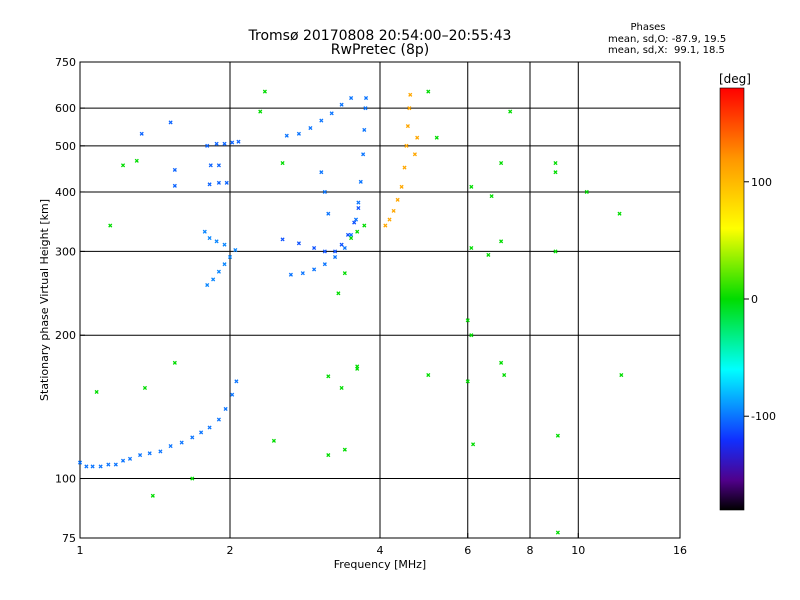 This screenshot has height=600, width=800. I want to click on y-tick-label: 500, so click(65, 146).